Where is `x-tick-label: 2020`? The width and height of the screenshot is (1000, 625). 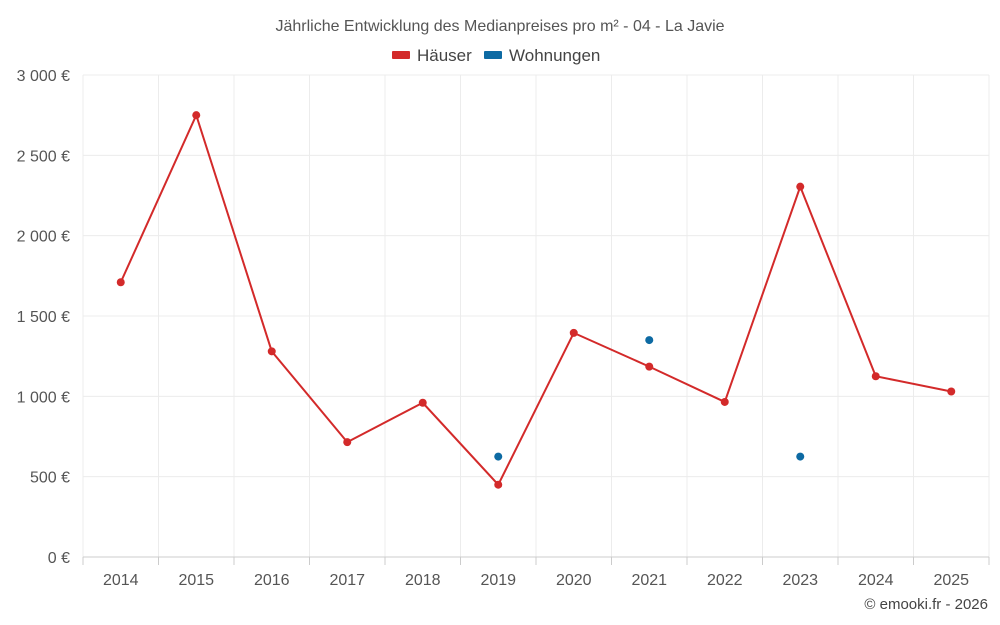 x-tick-label: 2020 is located at coordinates (574, 580).